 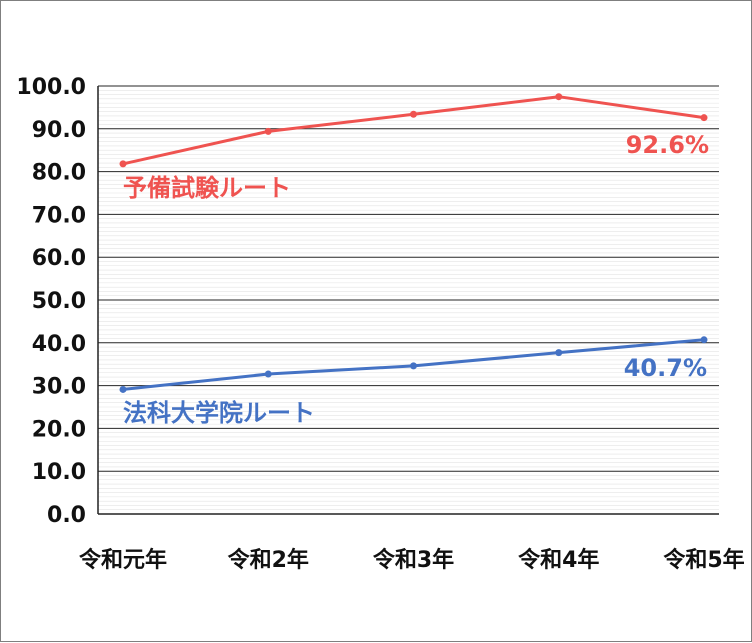 What do you see at coordinates (558, 560) in the screenshot?
I see `x-tick-label: 令和4年` at bounding box center [558, 560].